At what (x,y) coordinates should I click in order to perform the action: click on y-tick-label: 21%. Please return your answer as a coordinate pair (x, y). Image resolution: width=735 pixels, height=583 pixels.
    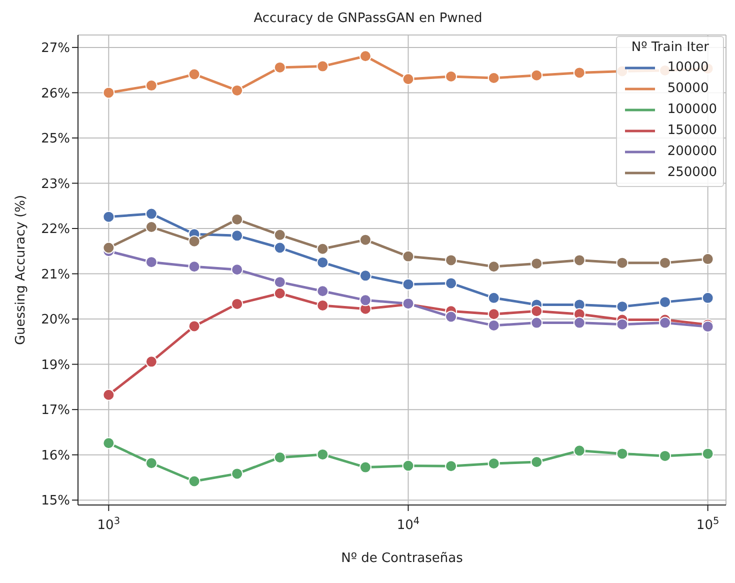
    Looking at the image, I should click on (55, 274).